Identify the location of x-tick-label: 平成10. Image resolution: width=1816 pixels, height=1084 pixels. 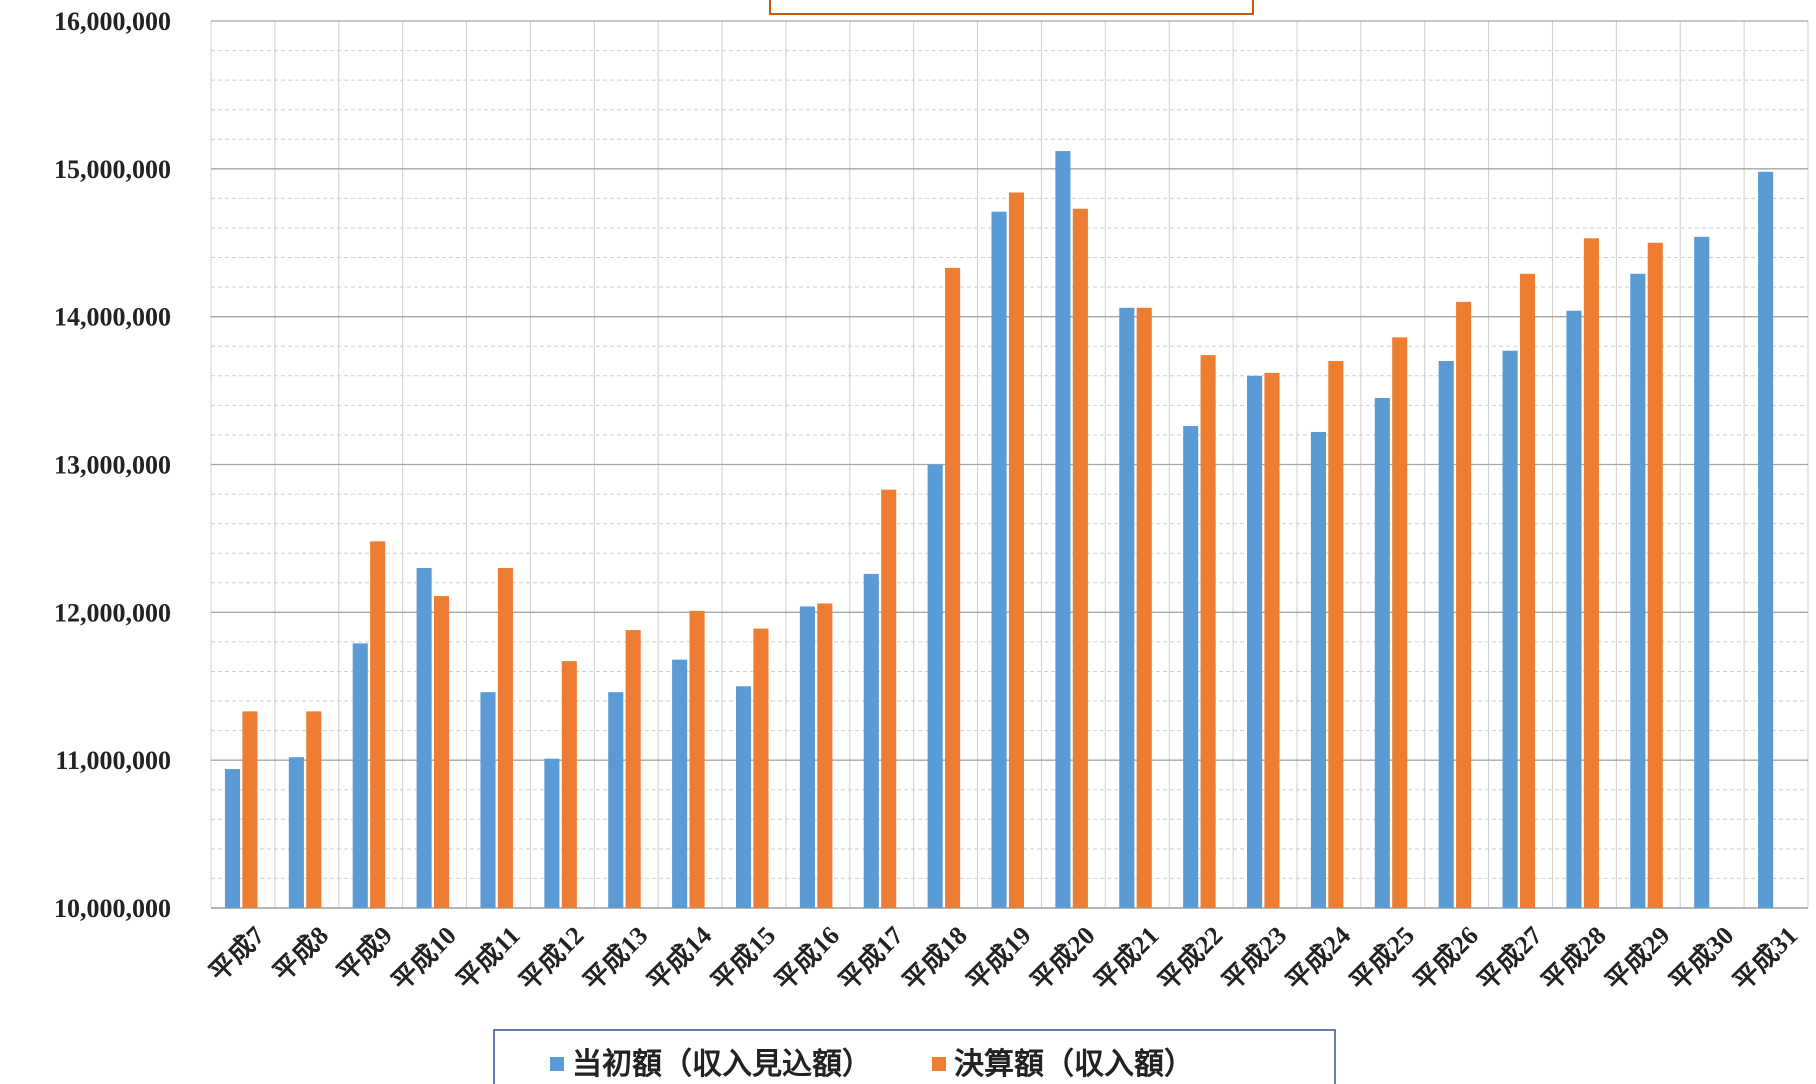
(424, 959).